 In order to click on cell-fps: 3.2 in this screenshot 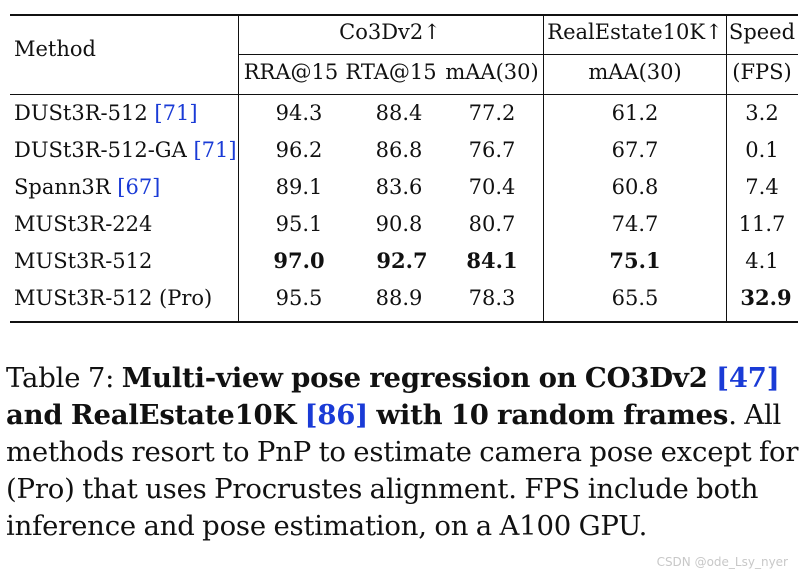, I will do `click(762, 113)`.